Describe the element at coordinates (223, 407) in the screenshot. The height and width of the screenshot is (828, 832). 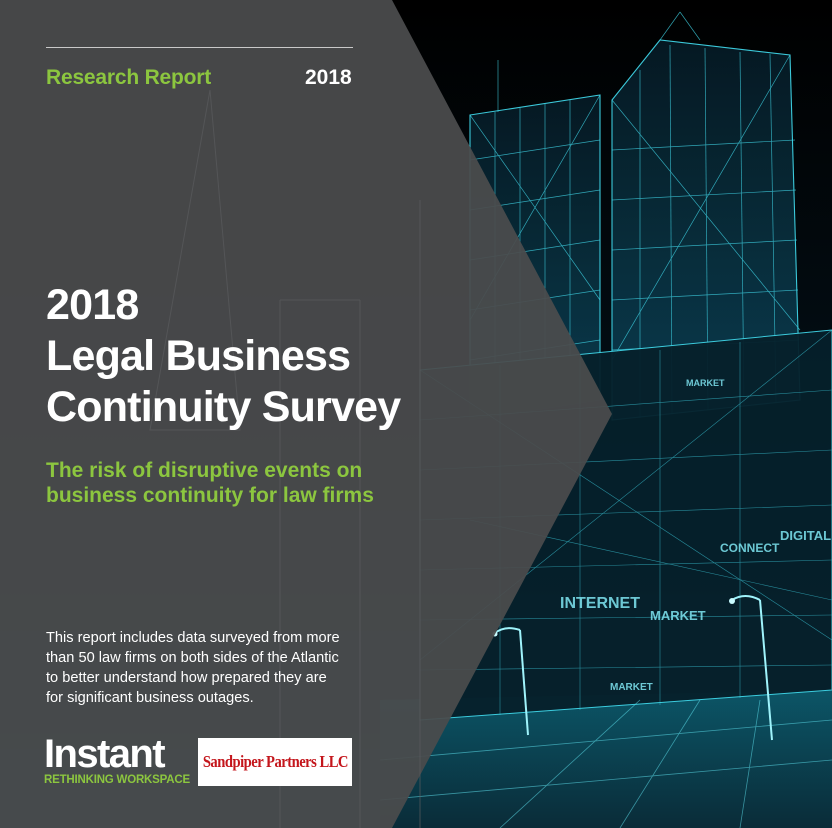
I see `title-line-3: Continuity Survey` at that location.